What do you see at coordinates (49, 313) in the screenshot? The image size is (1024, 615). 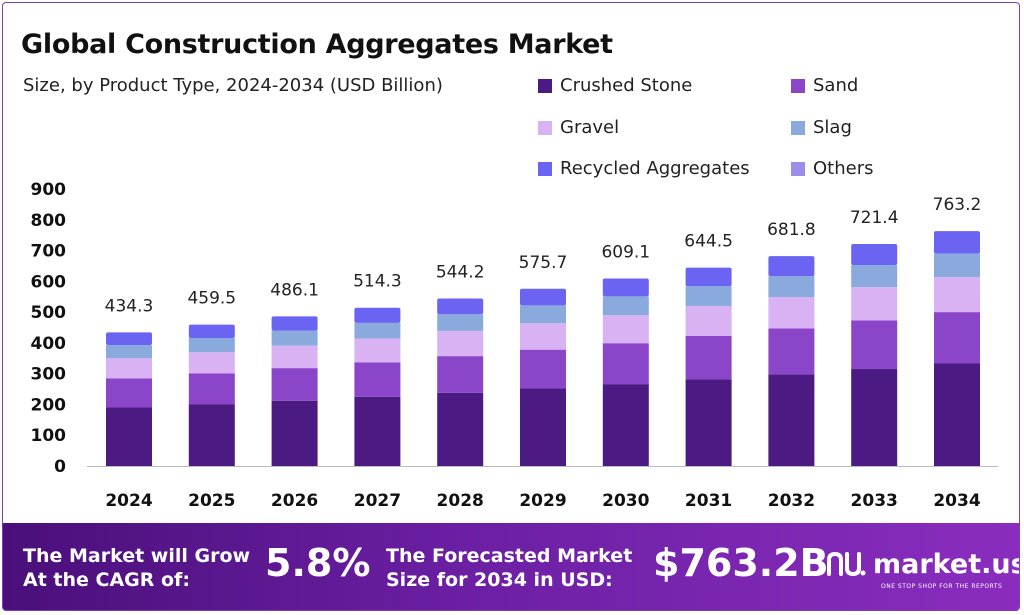 I see `y-tick-label: 500` at bounding box center [49, 313].